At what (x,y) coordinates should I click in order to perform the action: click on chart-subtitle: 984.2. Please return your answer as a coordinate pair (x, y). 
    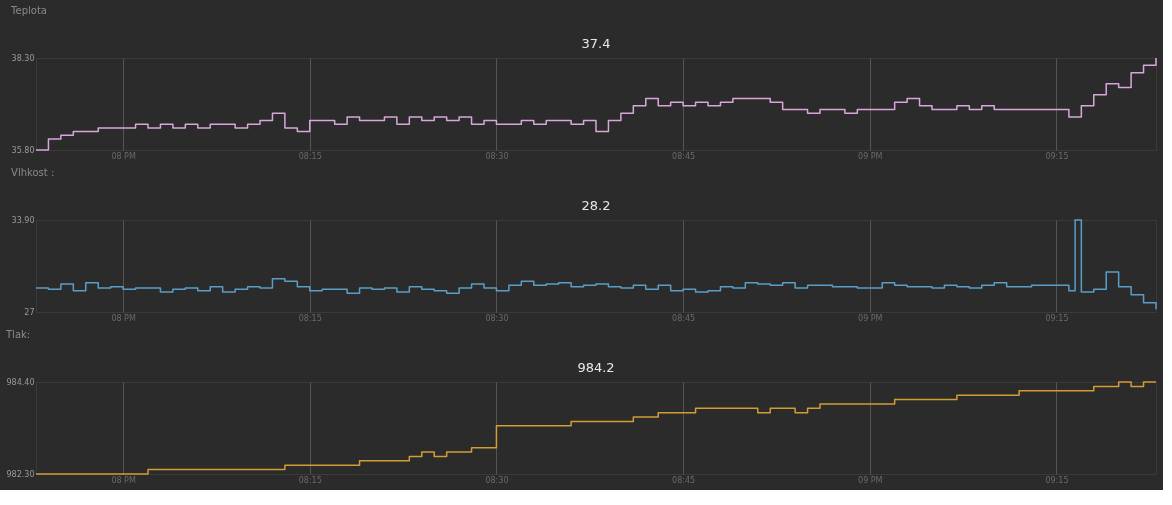
    Looking at the image, I should click on (596, 367).